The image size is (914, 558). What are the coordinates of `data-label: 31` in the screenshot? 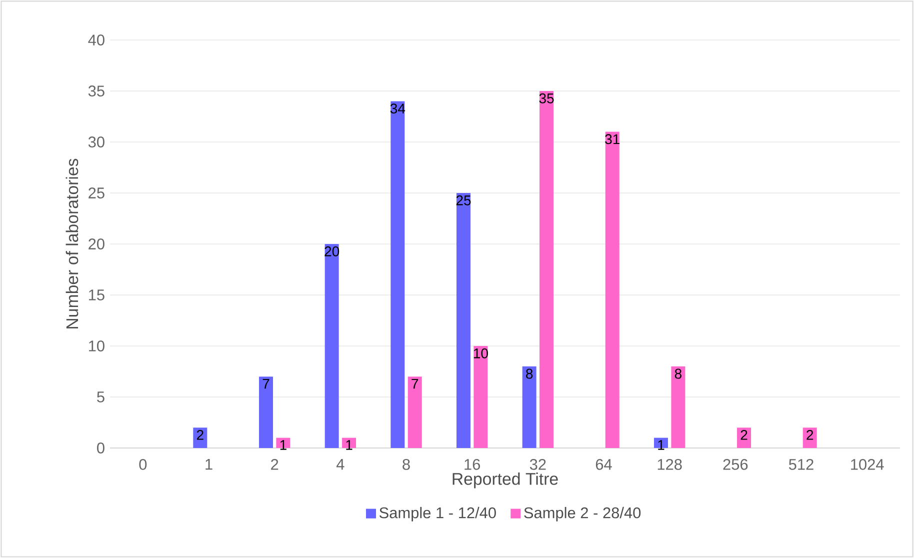 It's located at (612, 139).